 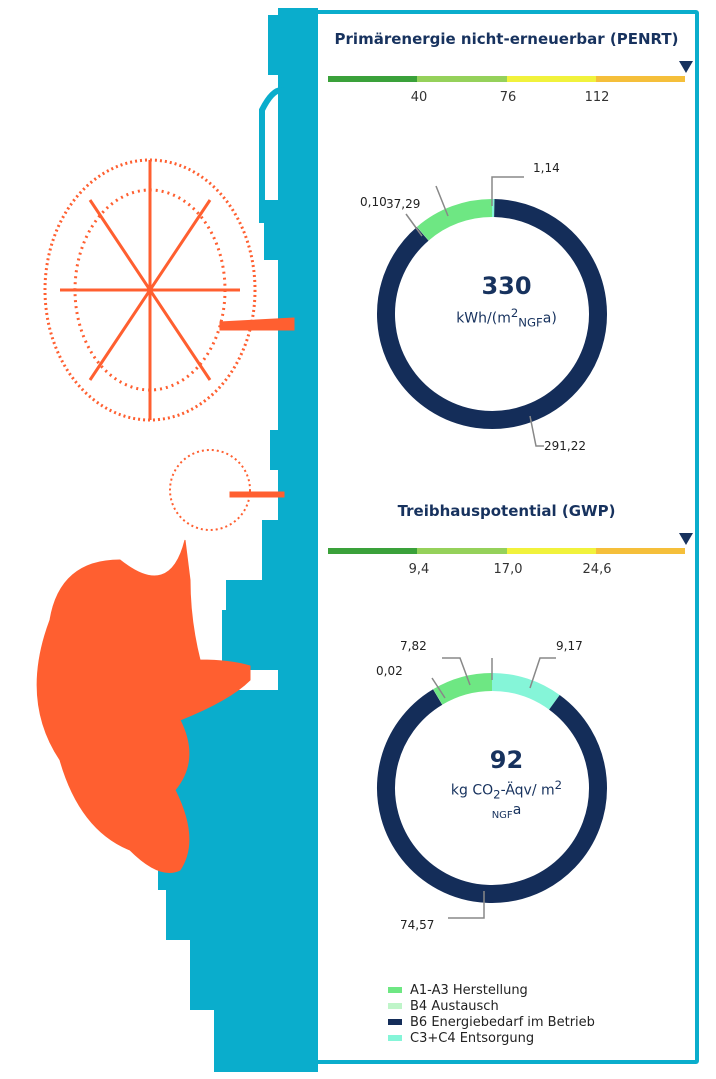 I want to click on gwp-unit-tail: a, so click(x=517, y=810).